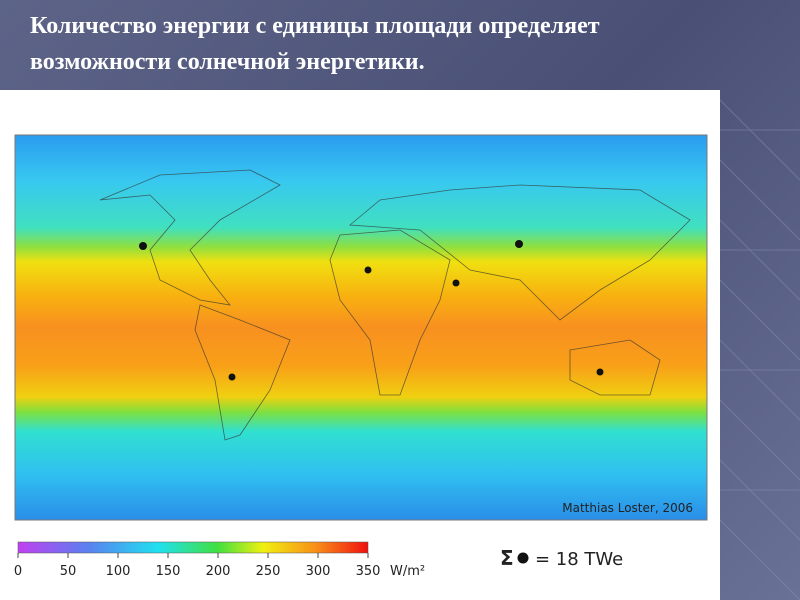 The width and height of the screenshot is (800, 600). What do you see at coordinates (68, 571) in the screenshot?
I see `colorbar-tick-label: 50` at bounding box center [68, 571].